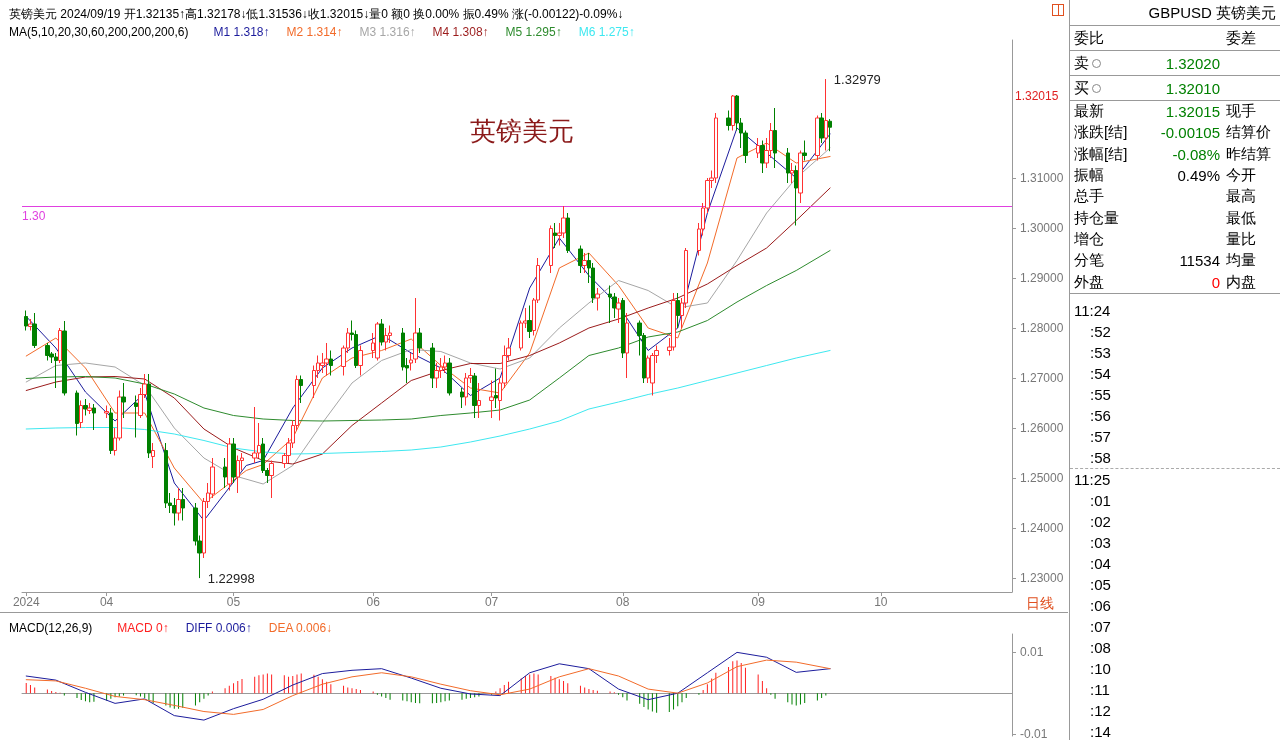 The height and width of the screenshot is (740, 1280). What do you see at coordinates (1042, 178) in the screenshot?
I see `y-tick-label: 1.31000` at bounding box center [1042, 178].